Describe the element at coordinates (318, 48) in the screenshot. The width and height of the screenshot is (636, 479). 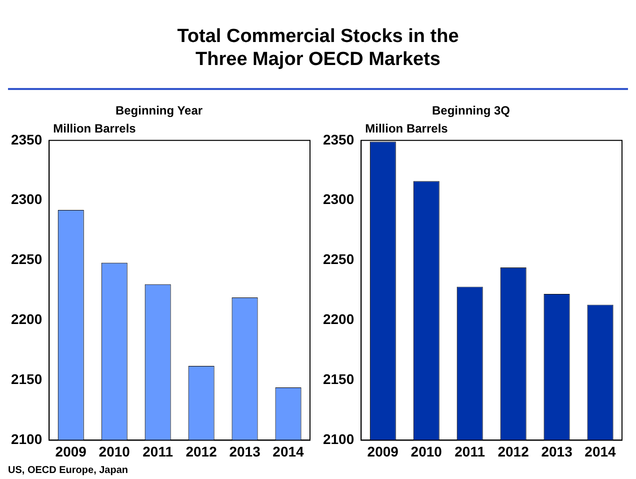
I see `chart-title: Total Commercial Stocks in the Three Major OECD Markets` at that location.